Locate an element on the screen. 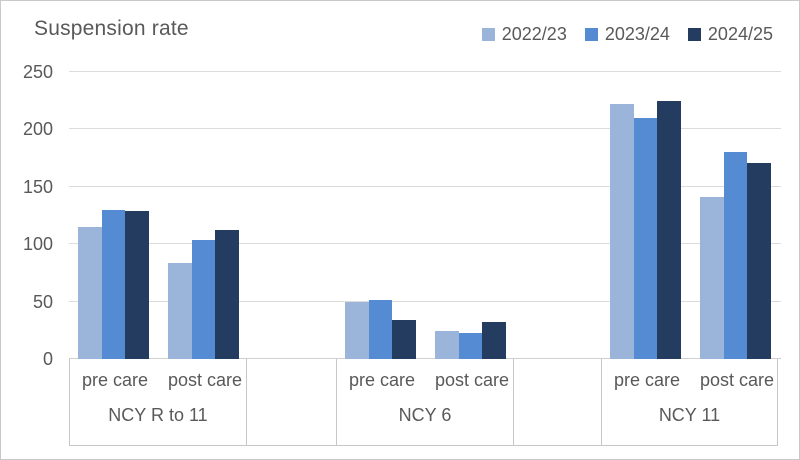 The image size is (800, 460). legend: 2022/23 2023/24 2024/25 is located at coordinates (627, 34).